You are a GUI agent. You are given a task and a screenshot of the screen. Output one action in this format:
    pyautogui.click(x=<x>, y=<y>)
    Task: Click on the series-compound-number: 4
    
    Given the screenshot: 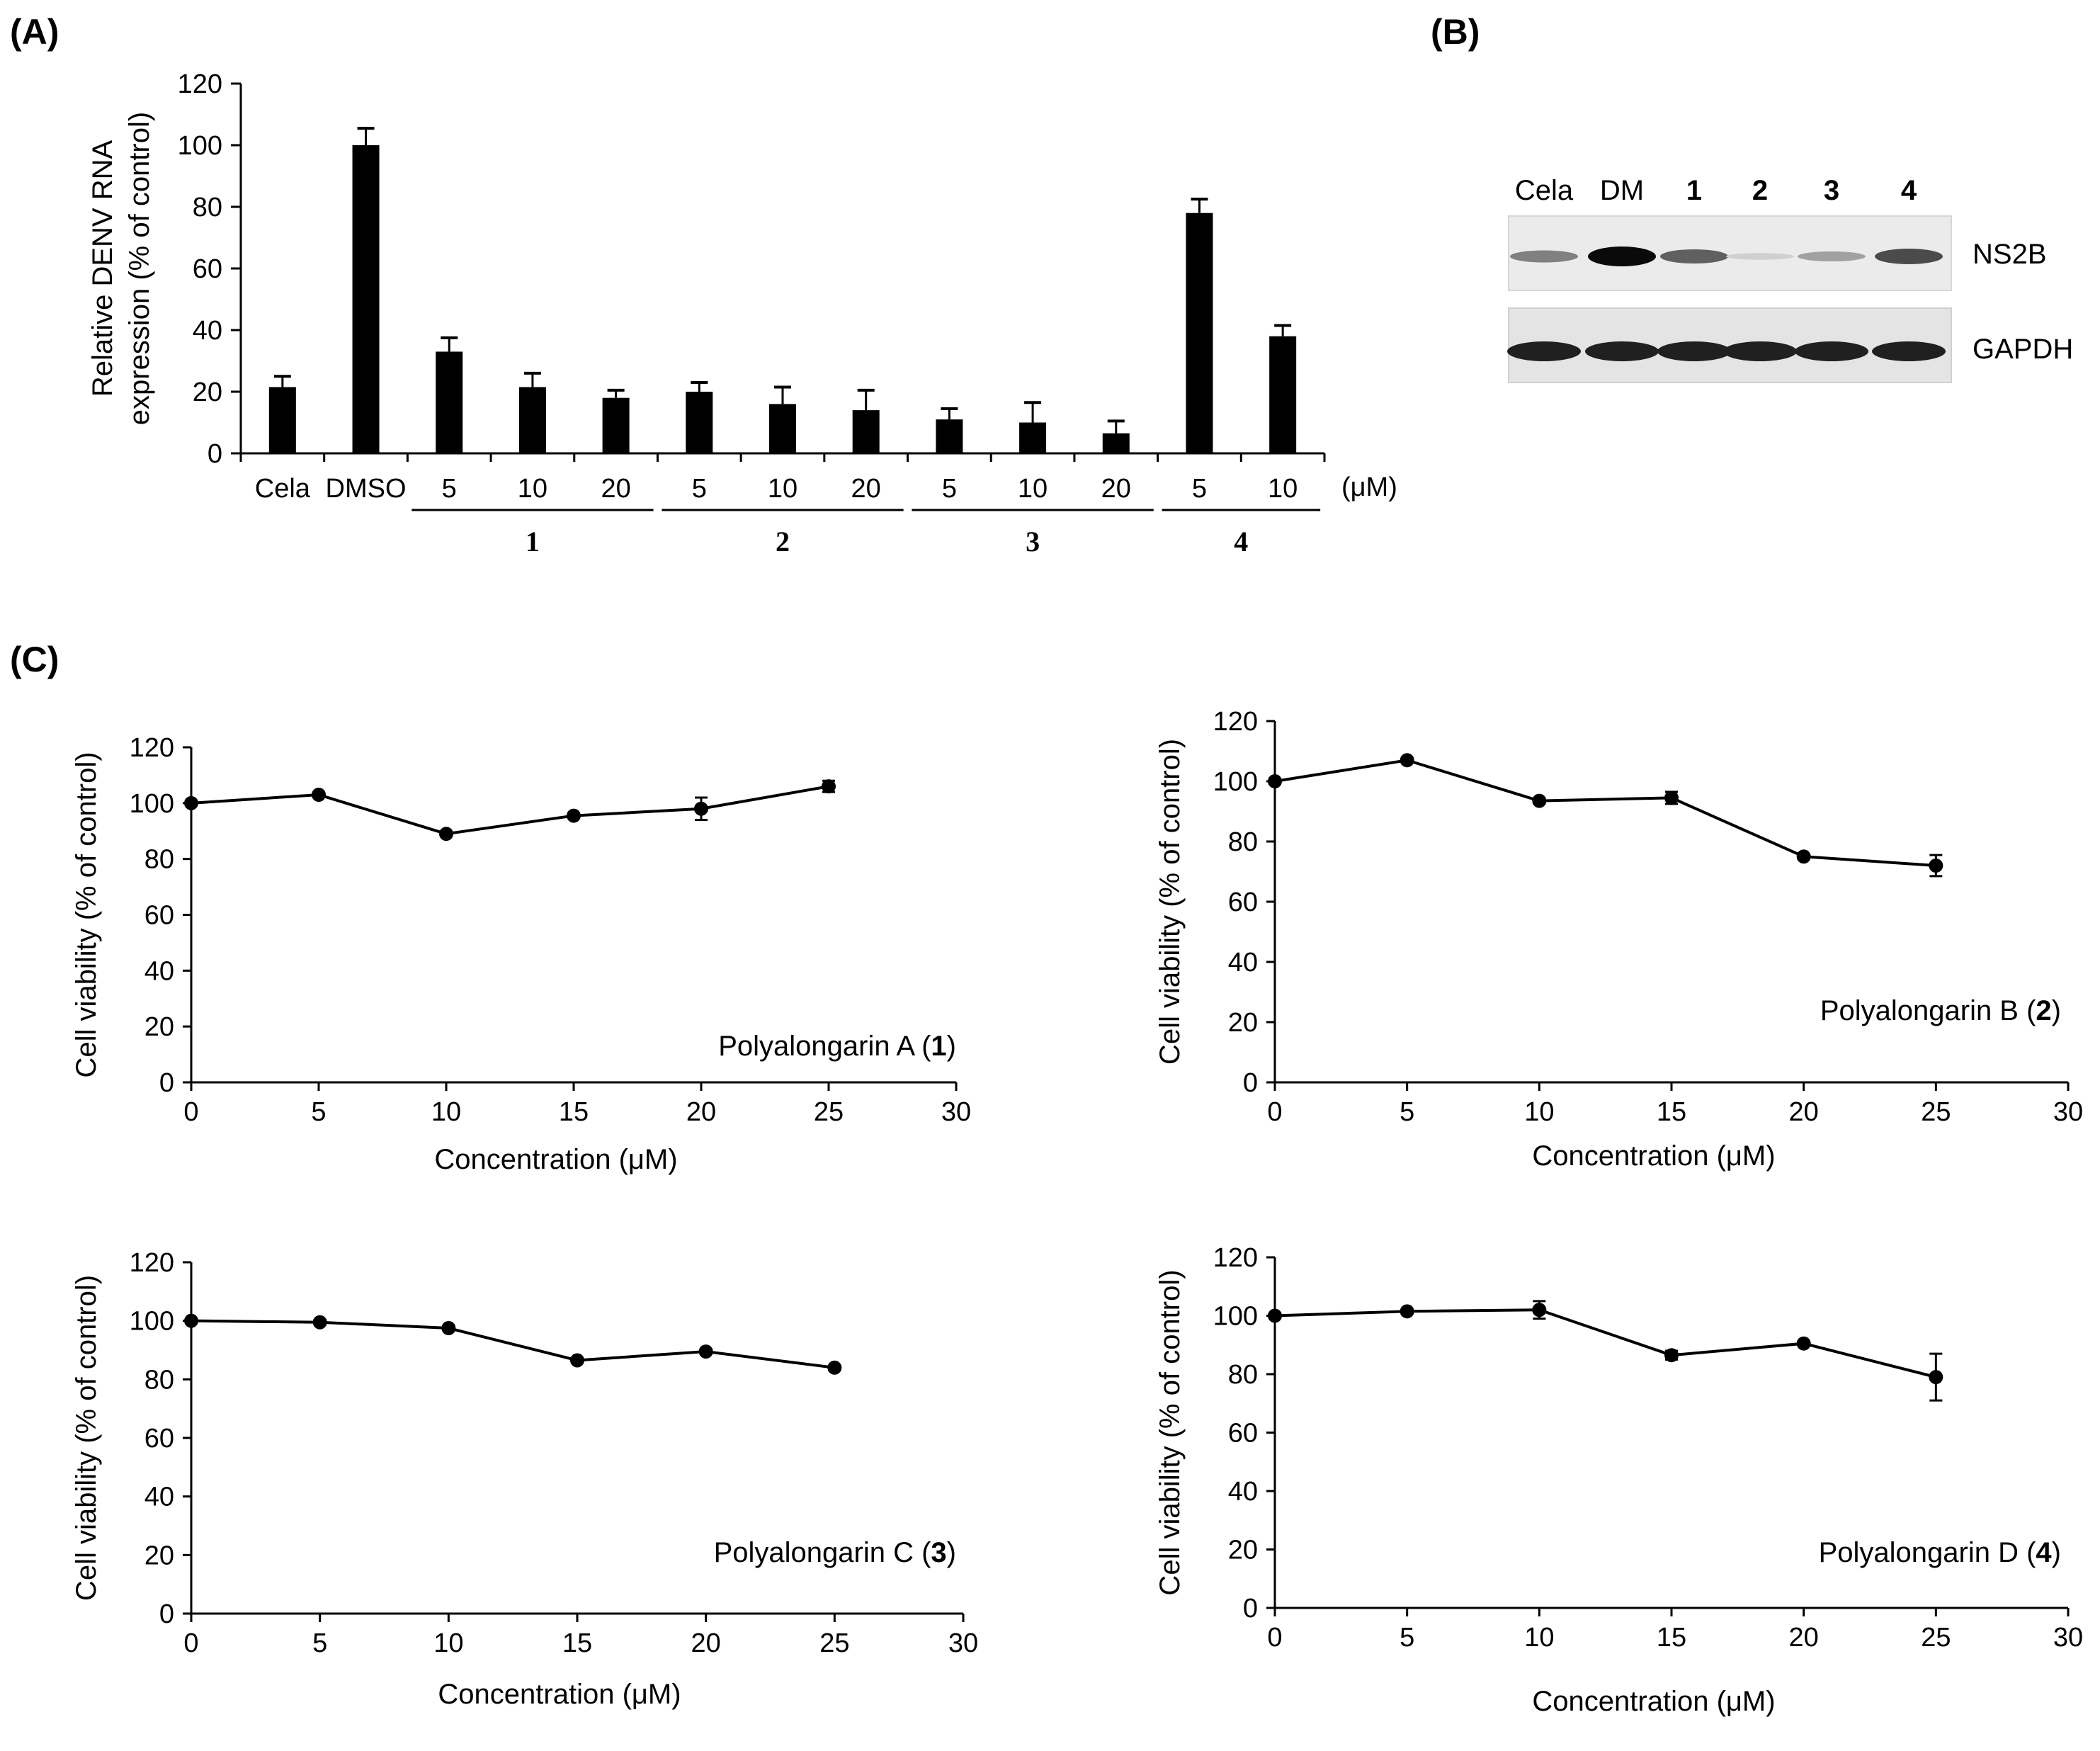 What is the action you would take?
    pyautogui.click(x=2044, y=1553)
    